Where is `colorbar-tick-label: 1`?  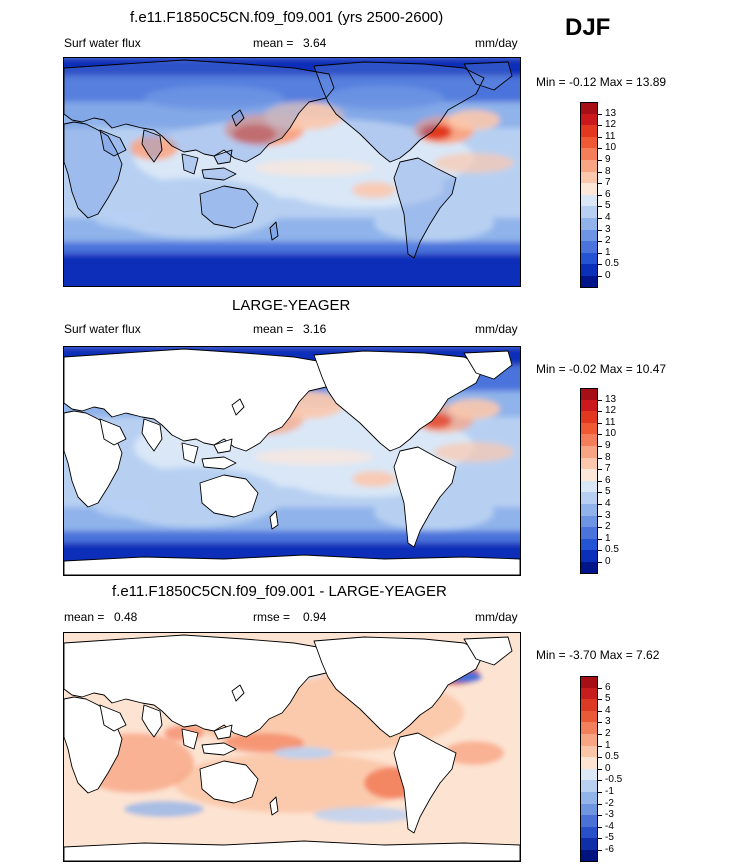
colorbar-tick-label: 1 is located at coordinates (608, 745).